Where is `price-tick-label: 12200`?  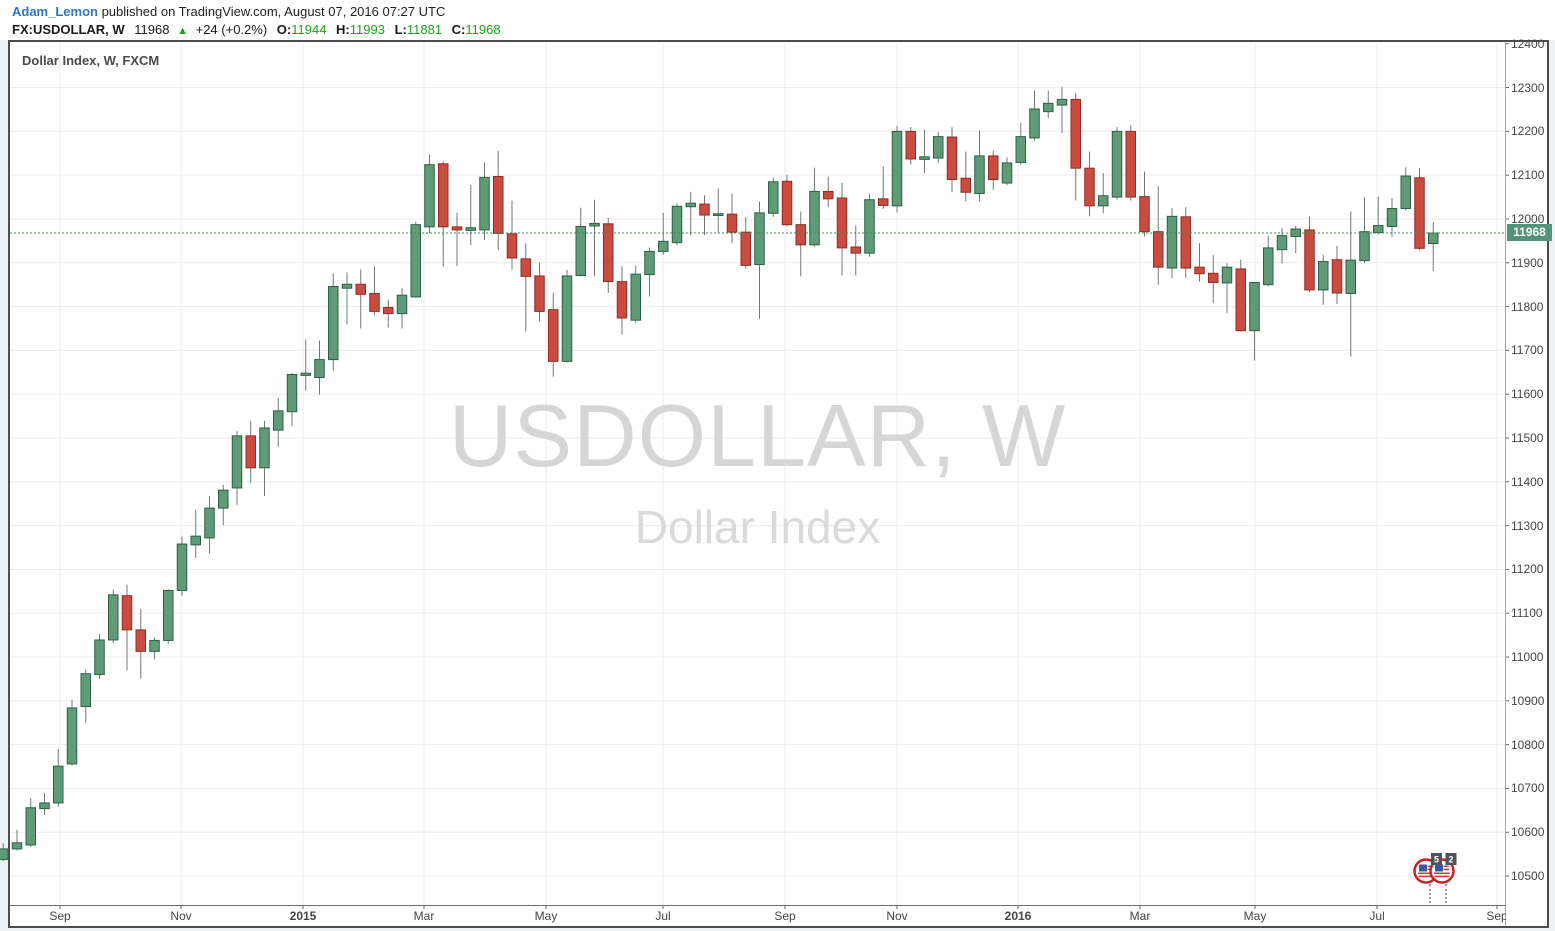 price-tick-label: 12200 is located at coordinates (1528, 131).